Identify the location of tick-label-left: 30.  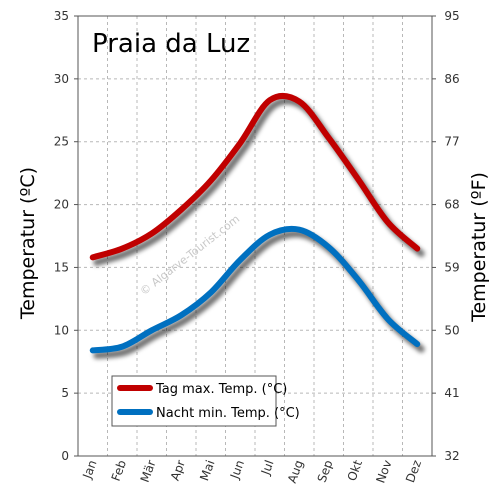
(61, 79).